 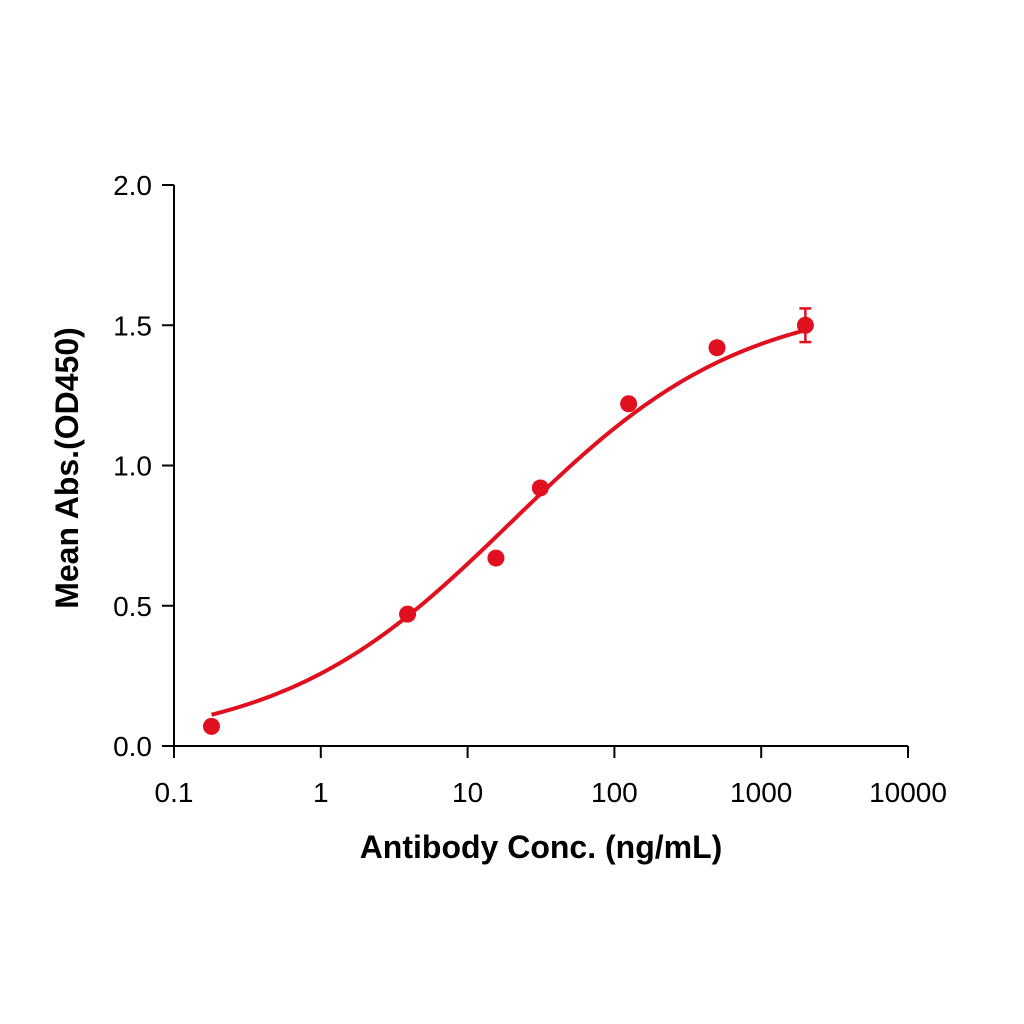 I want to click on x-tick-label: 100, so click(x=614, y=792).